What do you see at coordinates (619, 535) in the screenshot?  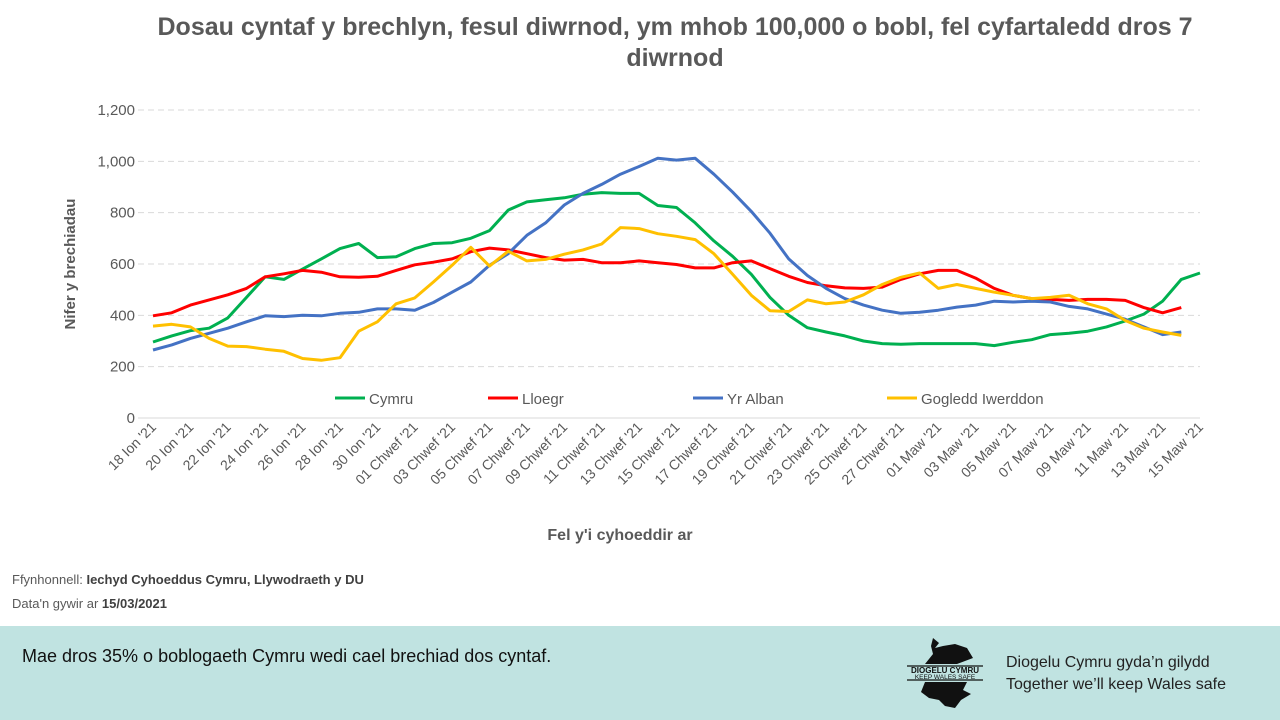 I see `x-axis-title: Fel y'i cyhoeddir ar` at bounding box center [619, 535].